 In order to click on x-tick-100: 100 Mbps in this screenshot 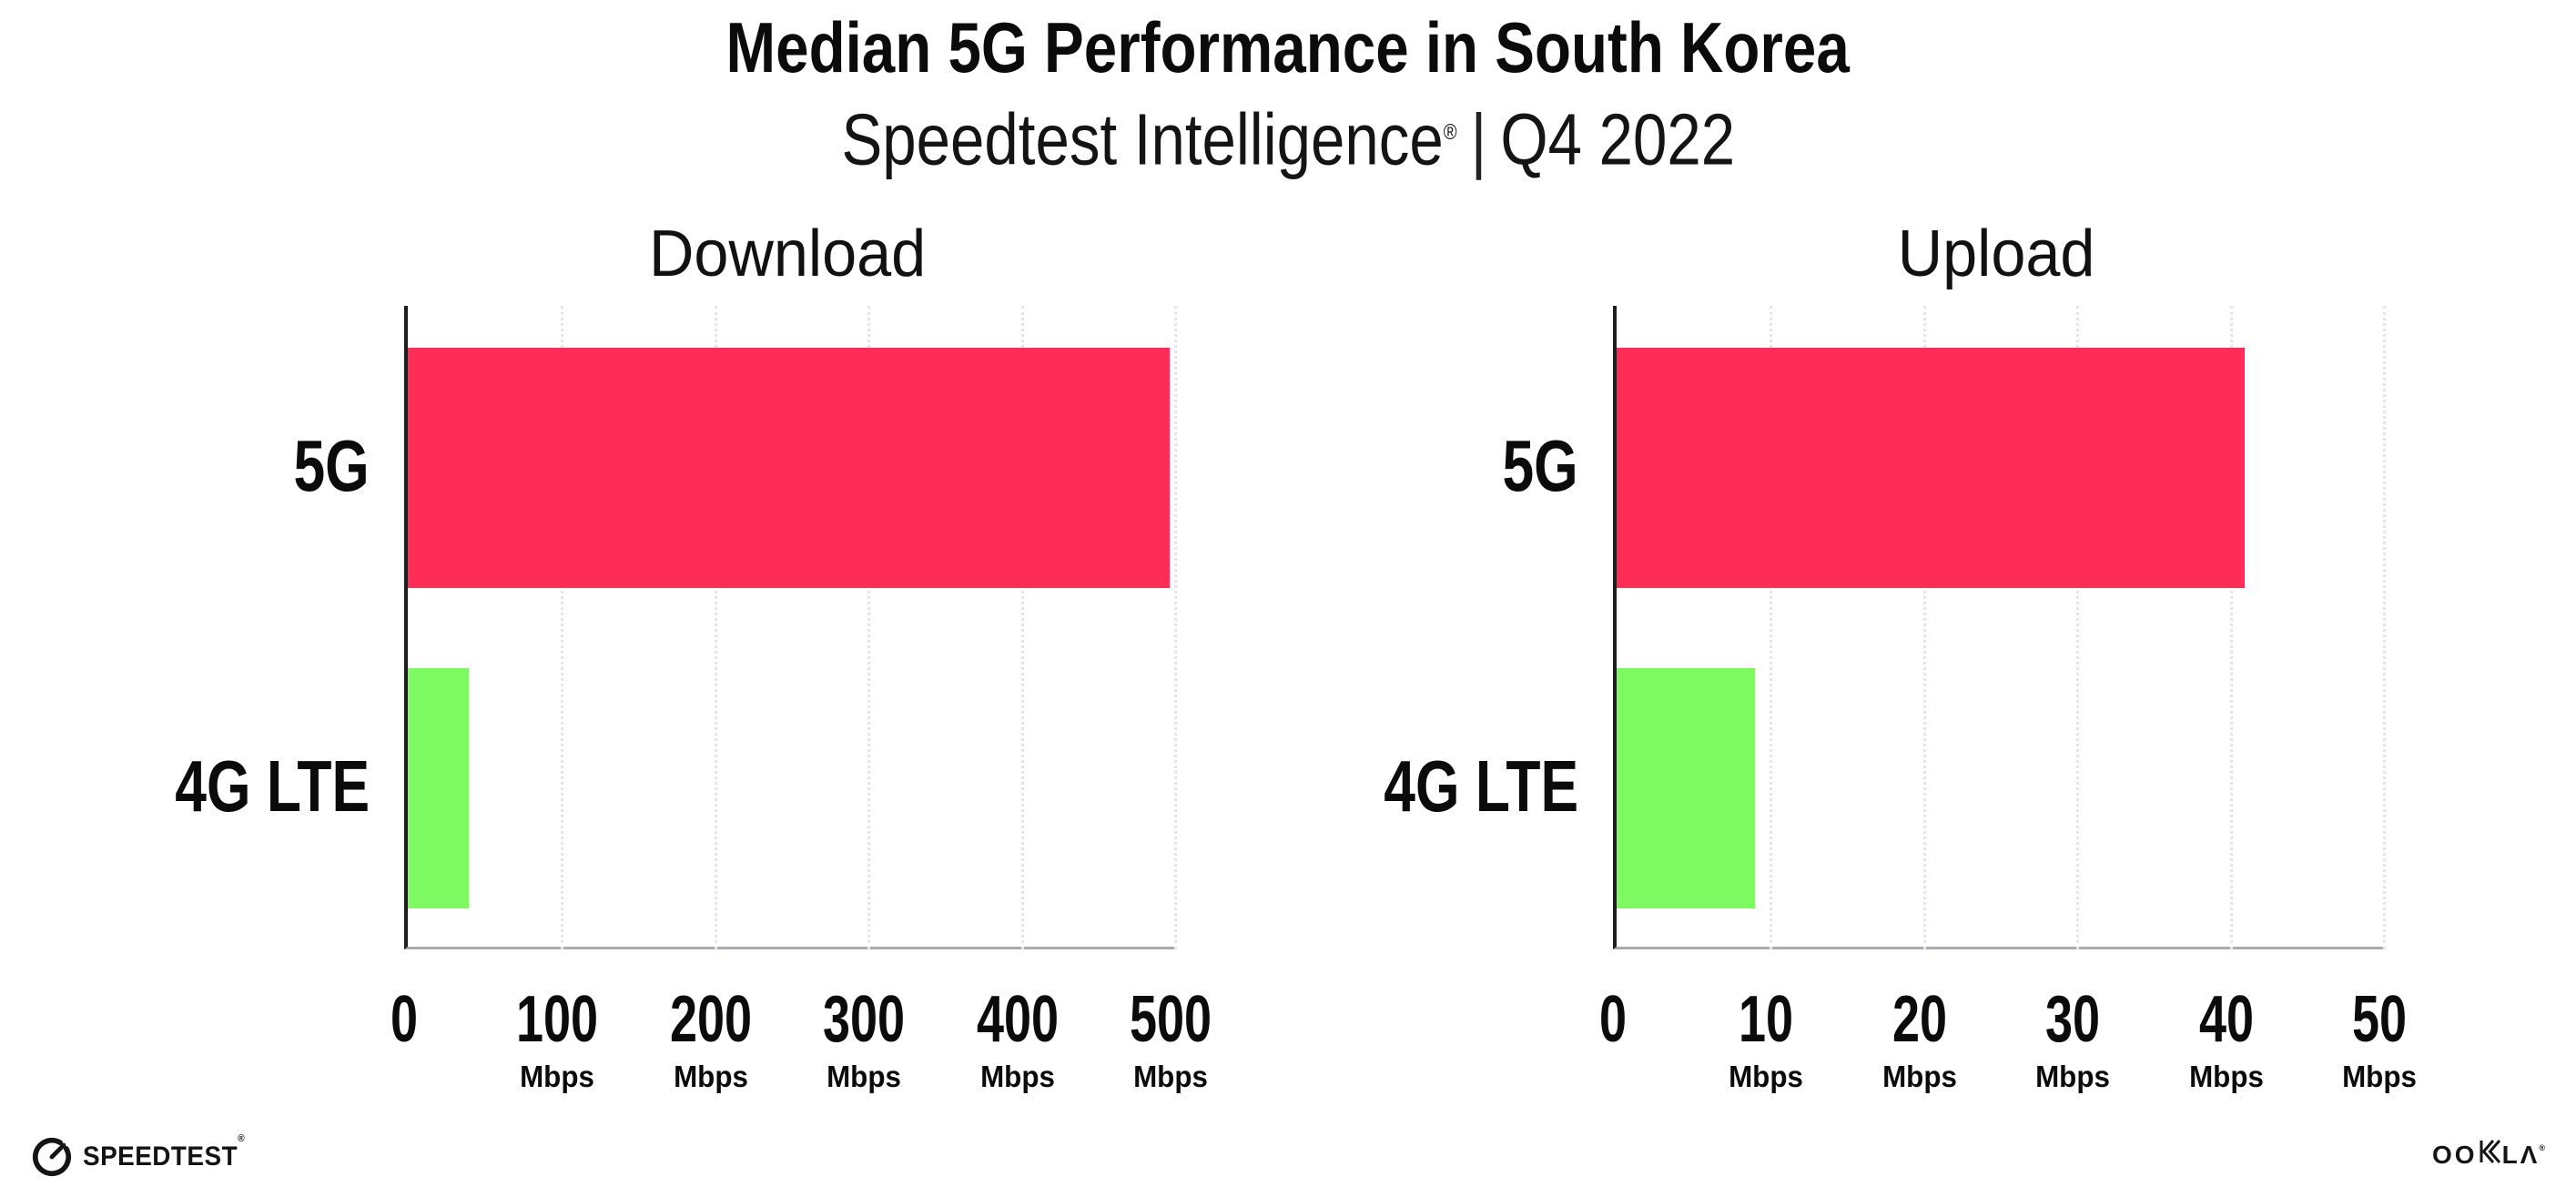, I will do `click(557, 1020)`.